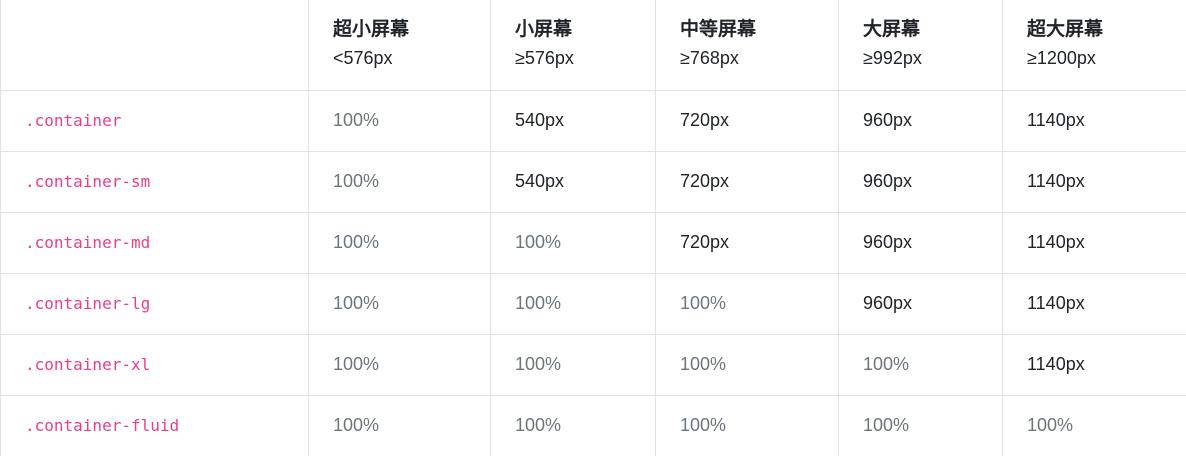 The image size is (1186, 456). I want to click on container-class-code: .container-md, so click(88, 242).